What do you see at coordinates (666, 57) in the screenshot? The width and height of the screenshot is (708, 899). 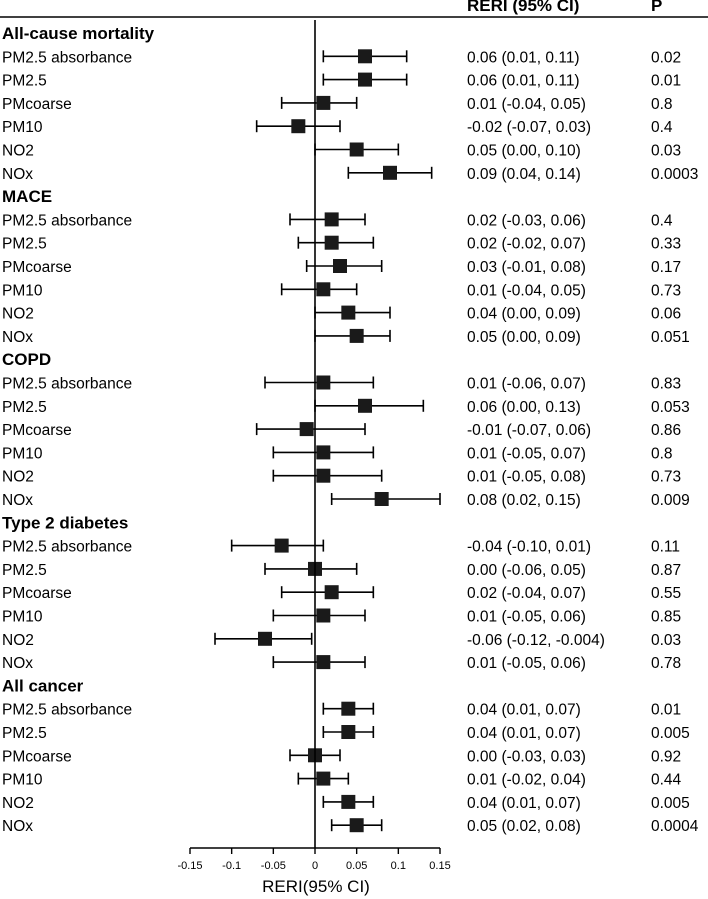 I see `row-p-value: 0.02` at bounding box center [666, 57].